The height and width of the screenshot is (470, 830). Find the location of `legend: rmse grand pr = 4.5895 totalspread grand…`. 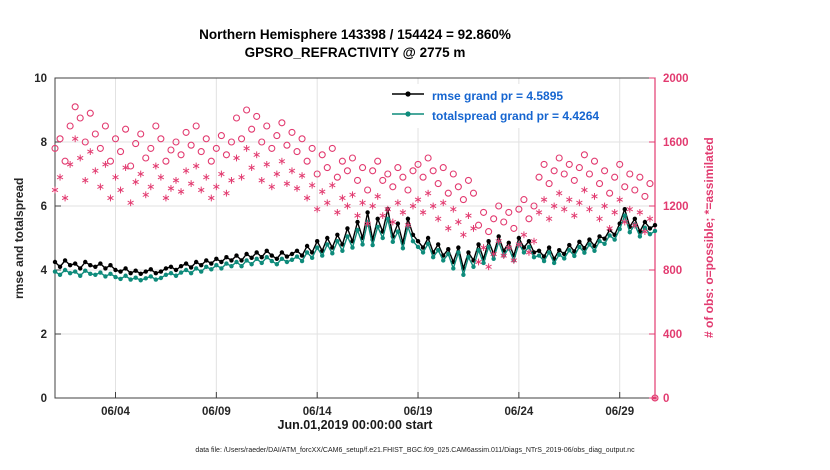

legend: rmse grand pr = 4.5895 totalspread grand… is located at coordinates (497, 106).